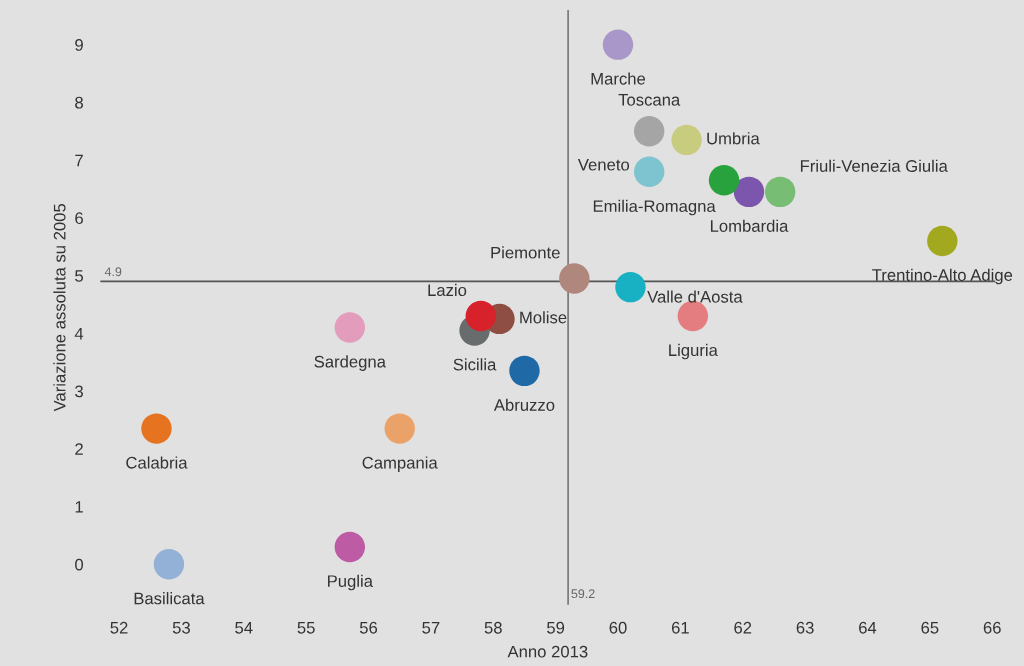 The image size is (1024, 666). I want to click on ref-line-label: 59.2, so click(583, 594).